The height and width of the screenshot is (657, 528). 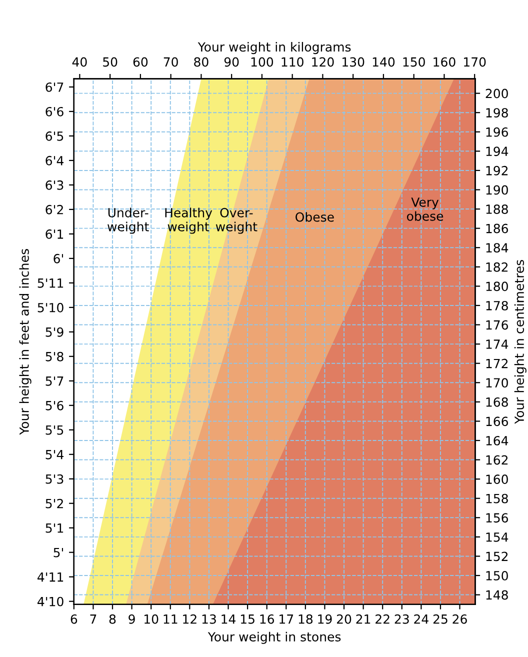 What do you see at coordinates (58, 259) in the screenshot?
I see `y2-tick-label: 6'` at bounding box center [58, 259].